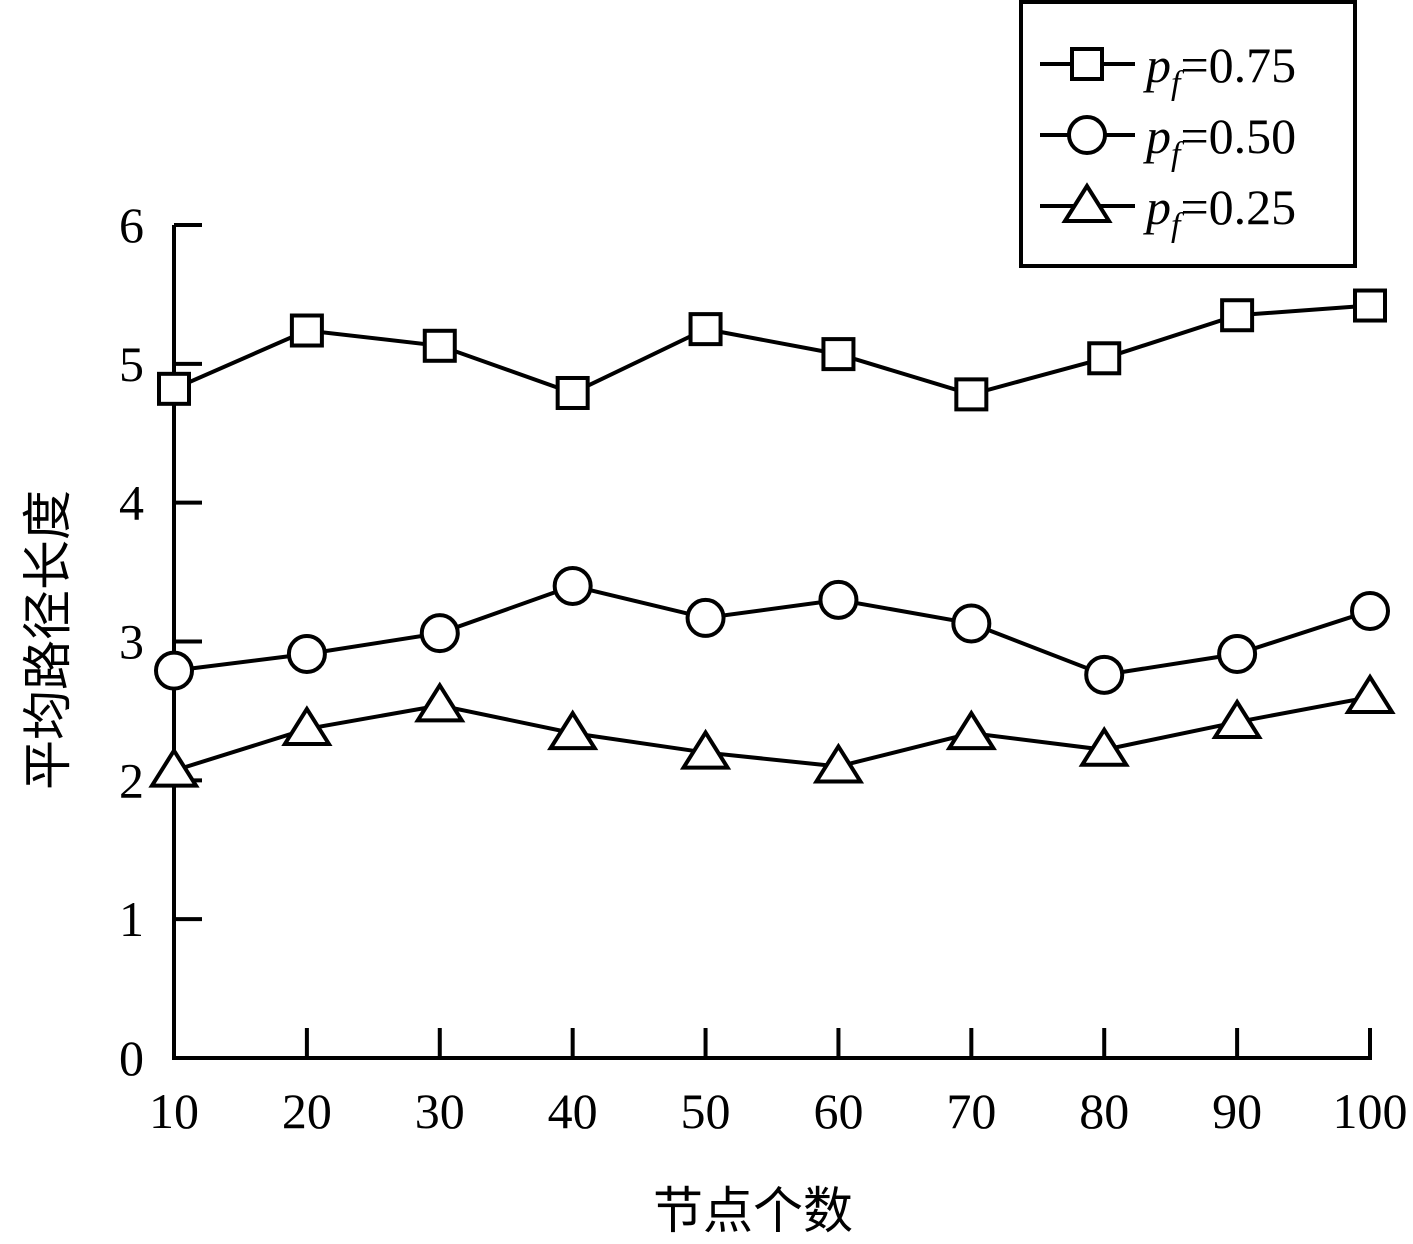 The width and height of the screenshot is (1413, 1244). I want to click on y-tick-label: 2, so click(131, 780).